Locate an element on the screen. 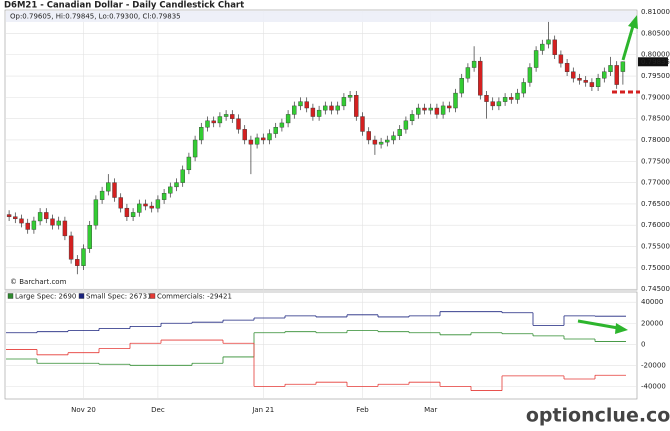 The width and height of the screenshot is (670, 431). y-tick-label: 0.76500 is located at coordinates (655, 204).